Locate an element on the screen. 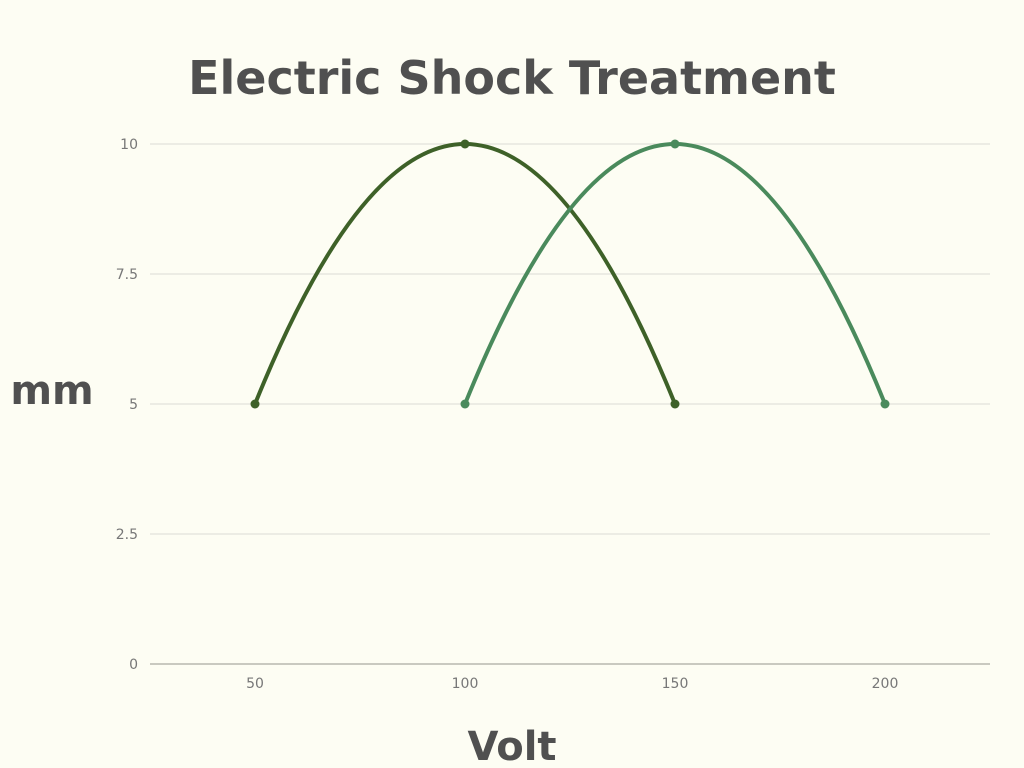 This screenshot has width=1024, height=768. y-axis-title: mm is located at coordinates (51, 391).